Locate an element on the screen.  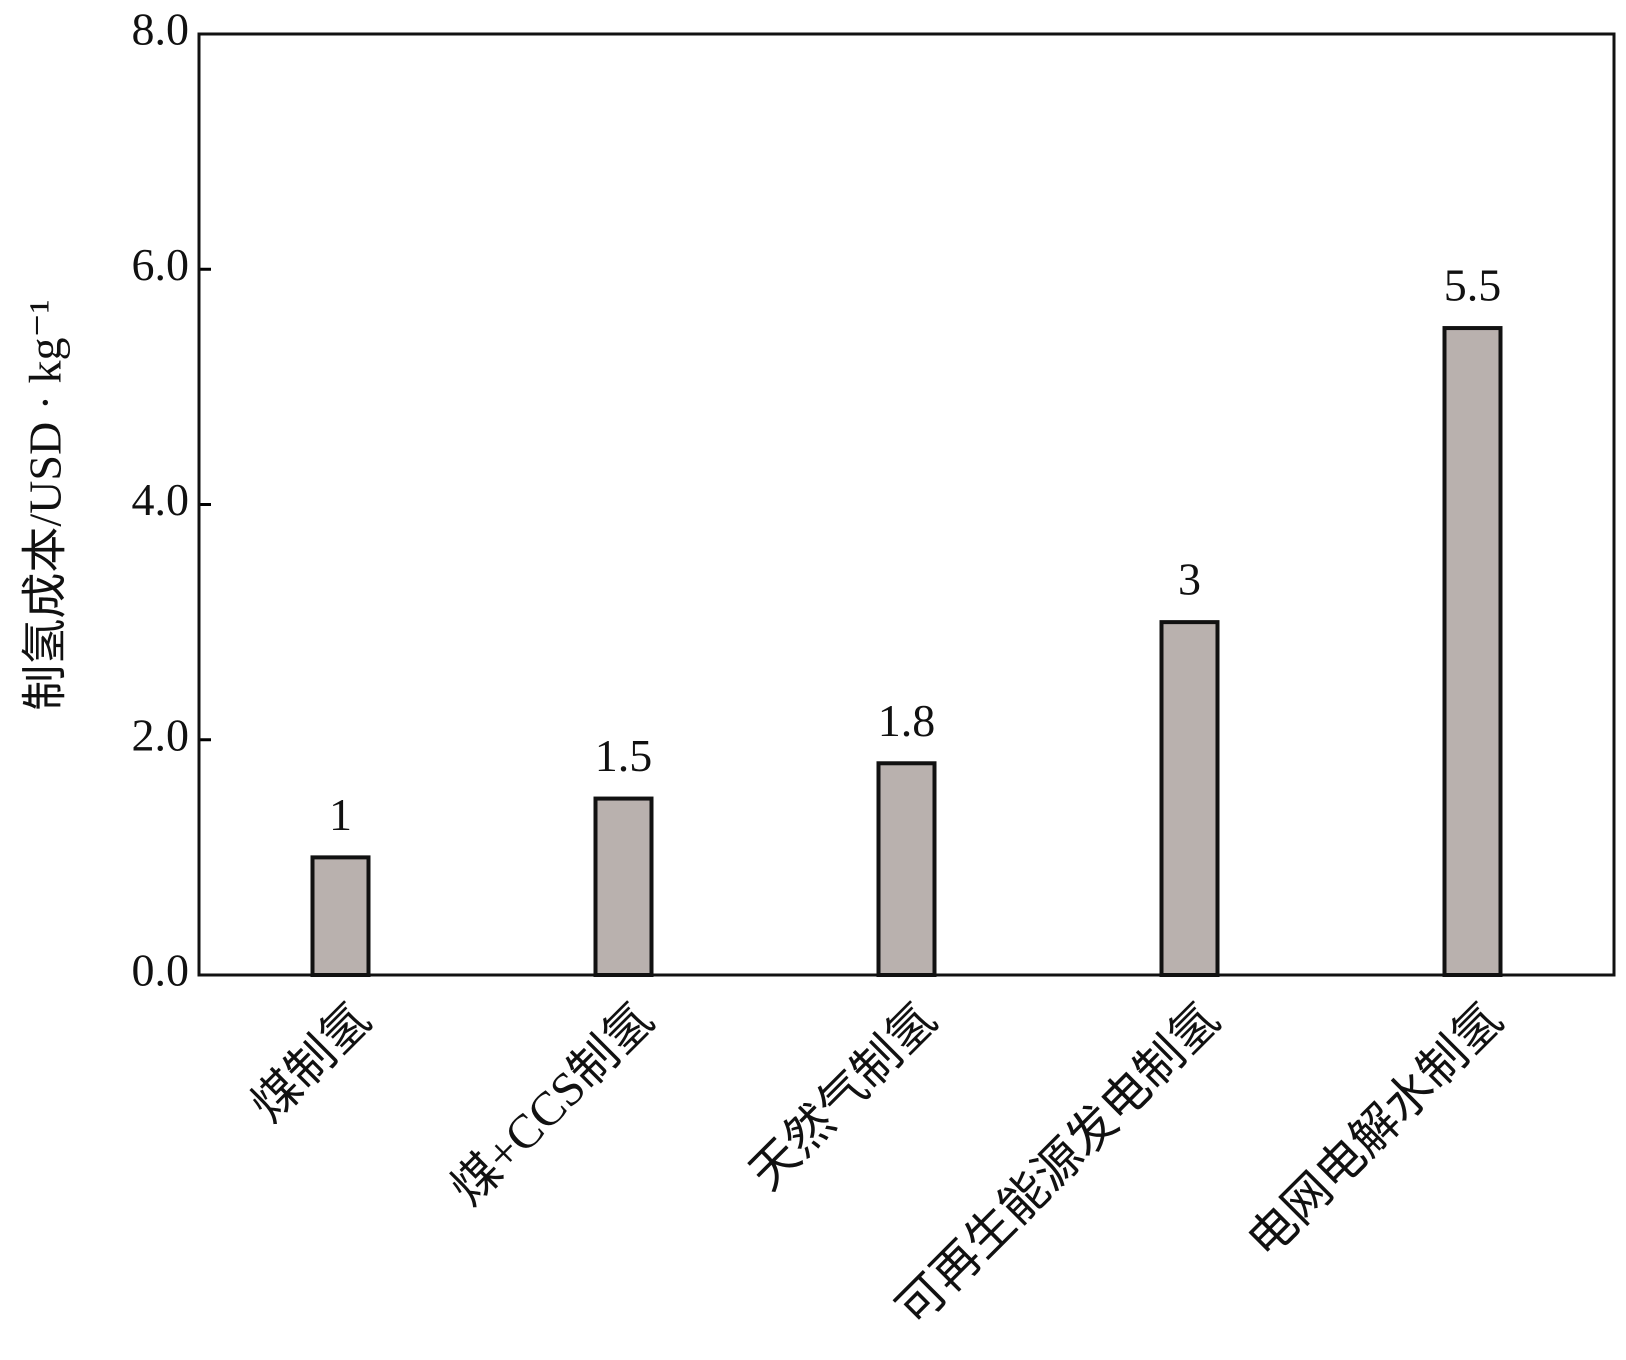
value-label: 1.8 is located at coordinates (907, 720).